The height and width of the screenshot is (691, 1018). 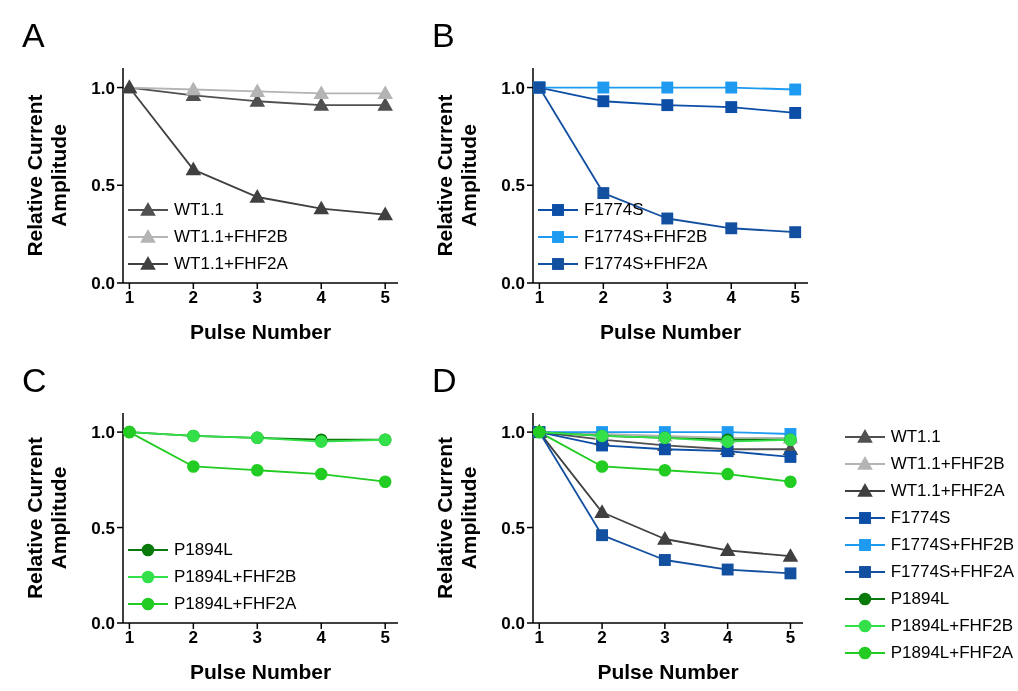 What do you see at coordinates (444, 380) in the screenshot?
I see `chart-title: D` at bounding box center [444, 380].